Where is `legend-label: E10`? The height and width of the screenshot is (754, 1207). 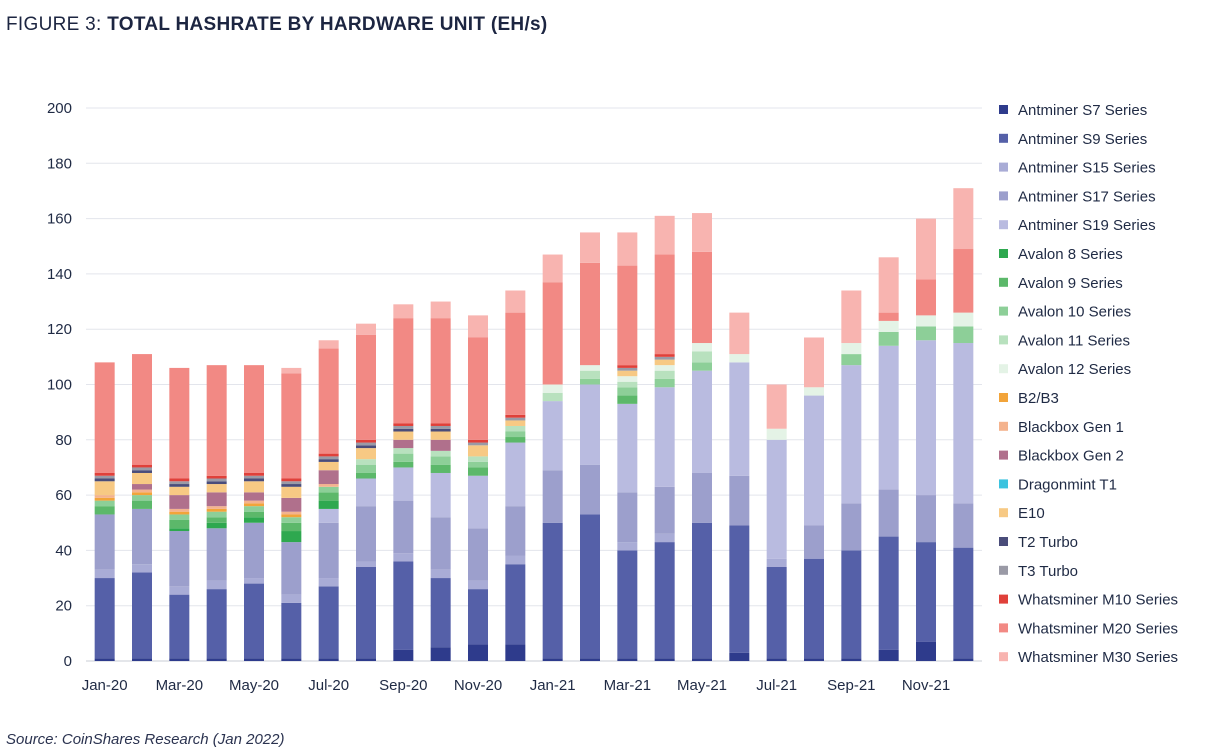
legend-label: E10 is located at coordinates (1031, 513).